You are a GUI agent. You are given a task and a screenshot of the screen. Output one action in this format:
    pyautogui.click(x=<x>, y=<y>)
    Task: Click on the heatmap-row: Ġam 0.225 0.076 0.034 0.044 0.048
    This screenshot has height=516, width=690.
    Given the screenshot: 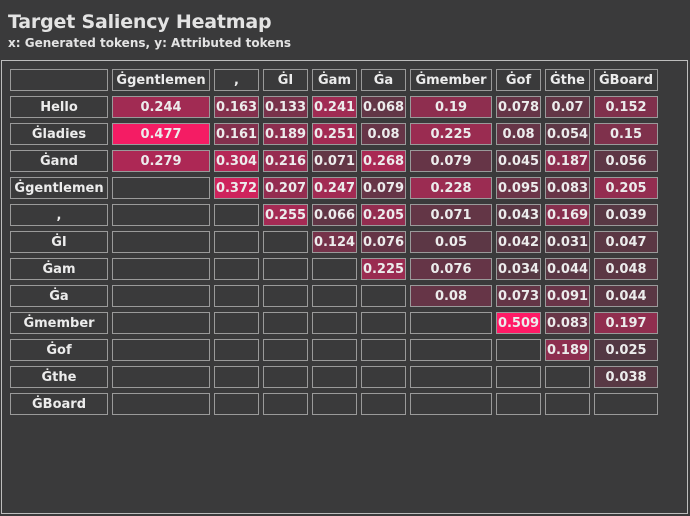 What is the action you would take?
    pyautogui.click(x=334, y=269)
    